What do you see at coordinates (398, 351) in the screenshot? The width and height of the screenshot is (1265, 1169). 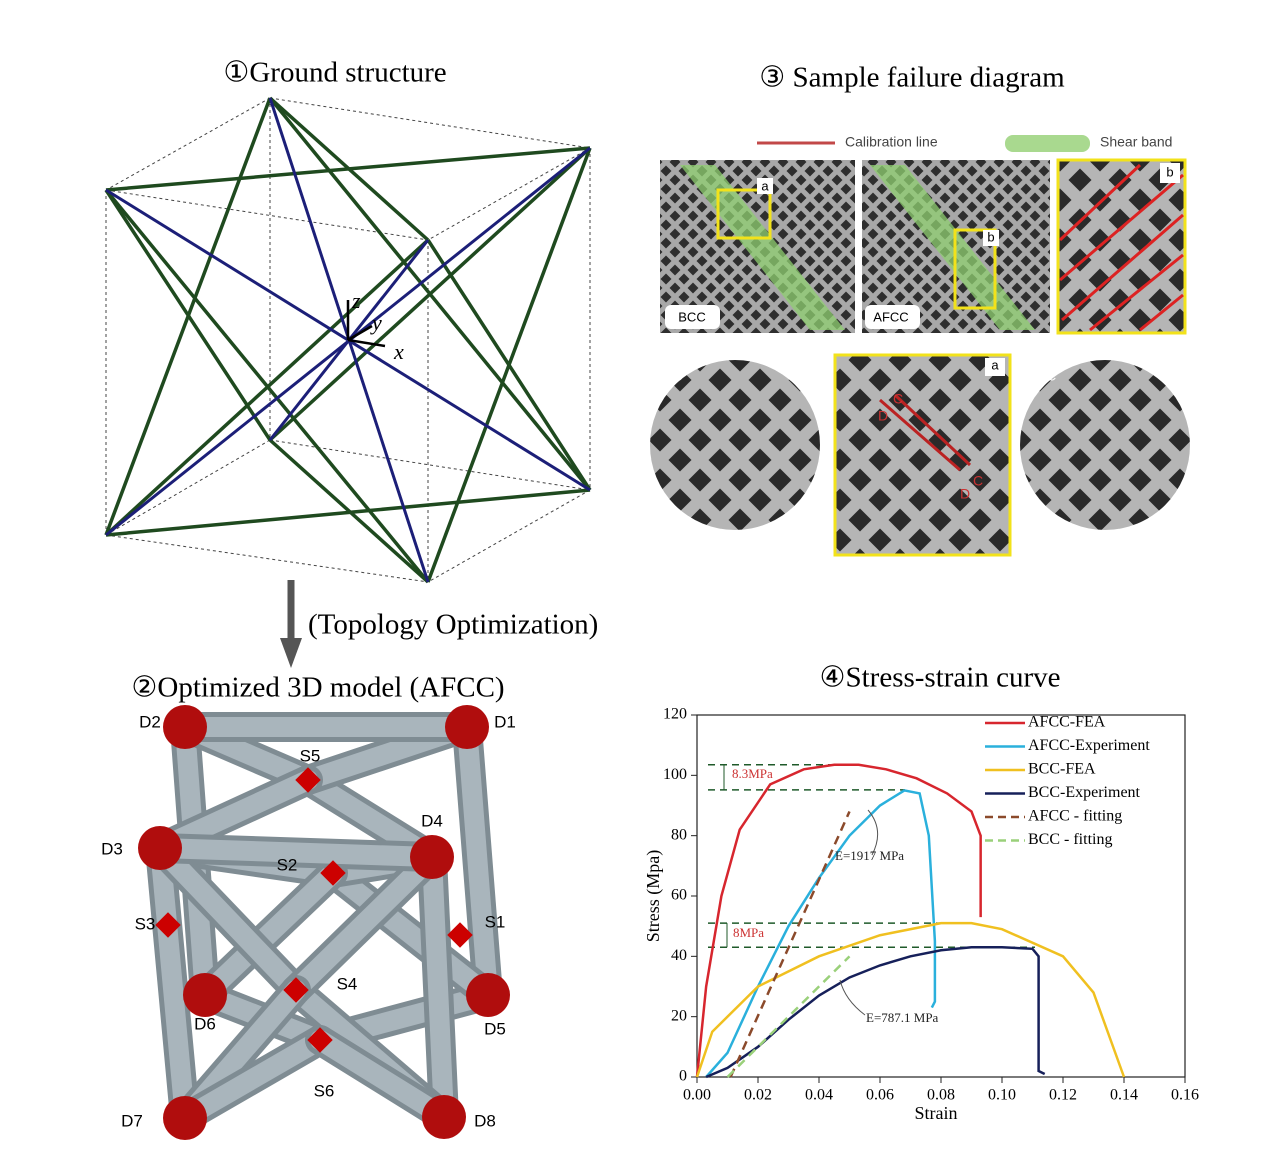 I see `axis-label: x` at bounding box center [398, 351].